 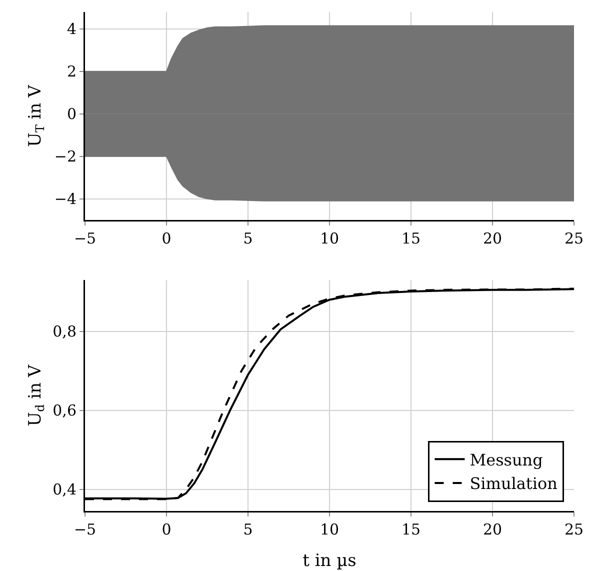 What do you see at coordinates (65, 157) in the screenshot?
I see `y-tick-label: −2` at bounding box center [65, 157].